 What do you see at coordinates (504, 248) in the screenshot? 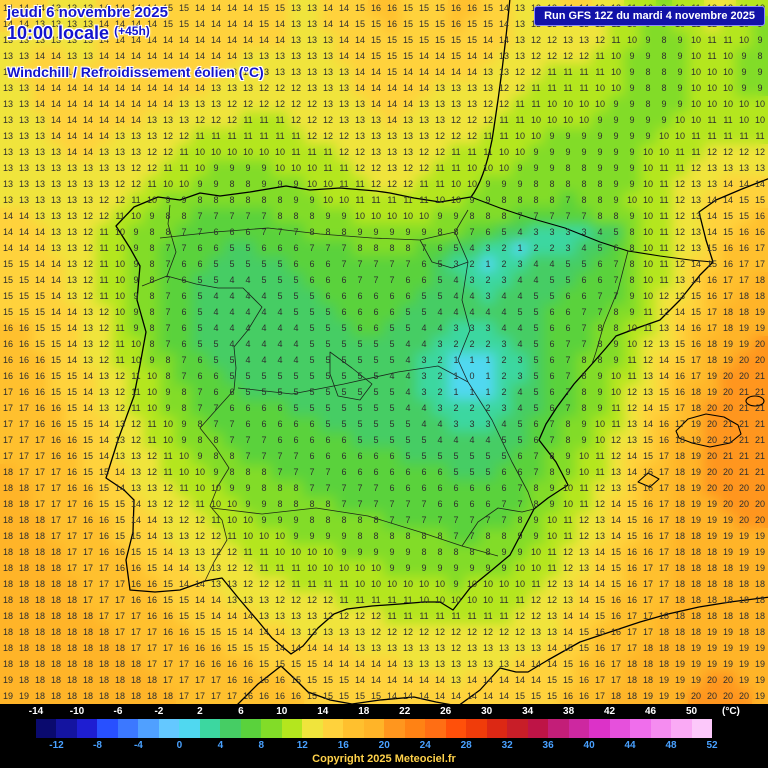
I see `grid-value: 2` at bounding box center [504, 248].